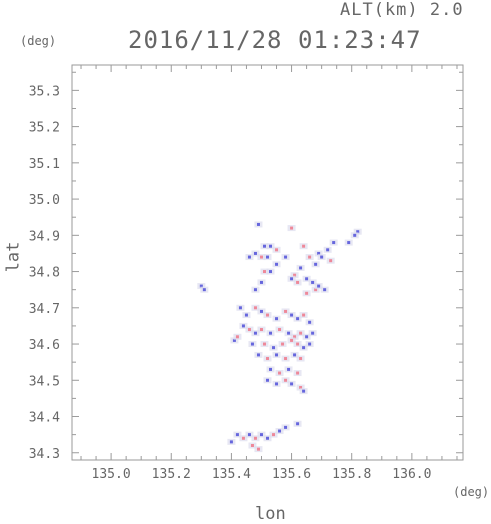 This screenshot has width=491, height=524. What do you see at coordinates (351, 474) in the screenshot?
I see `x-tick-label: 135.8` at bounding box center [351, 474].